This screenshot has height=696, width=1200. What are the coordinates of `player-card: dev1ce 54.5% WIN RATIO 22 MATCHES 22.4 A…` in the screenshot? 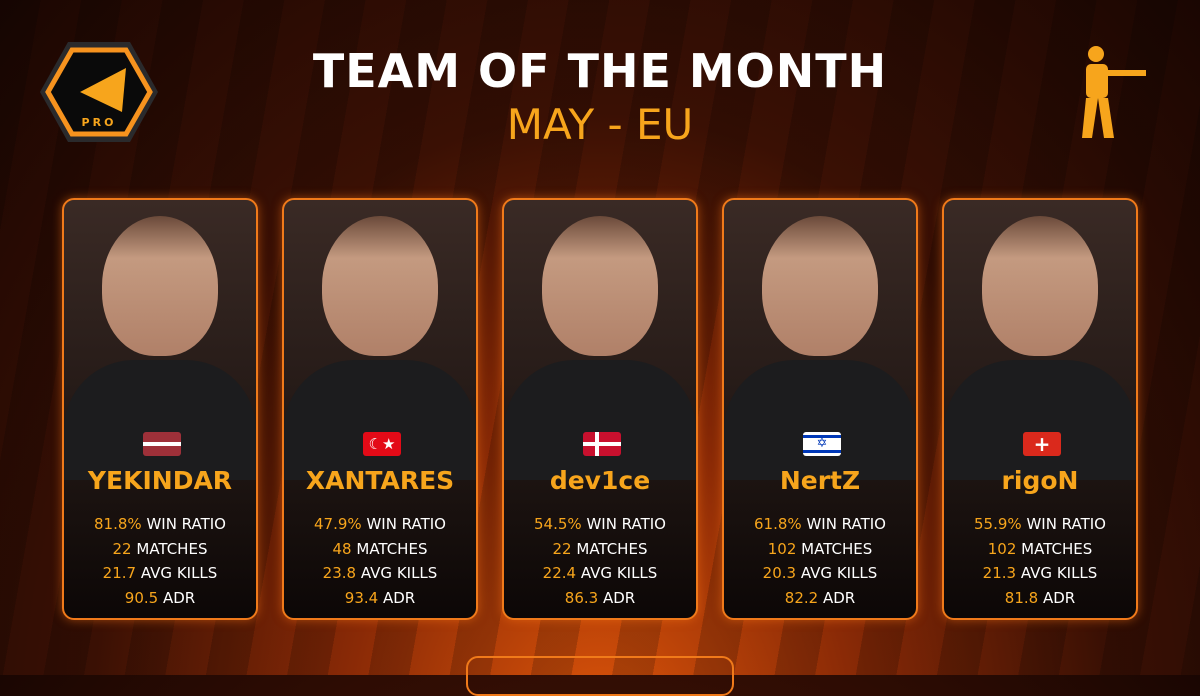 It's located at (600, 409).